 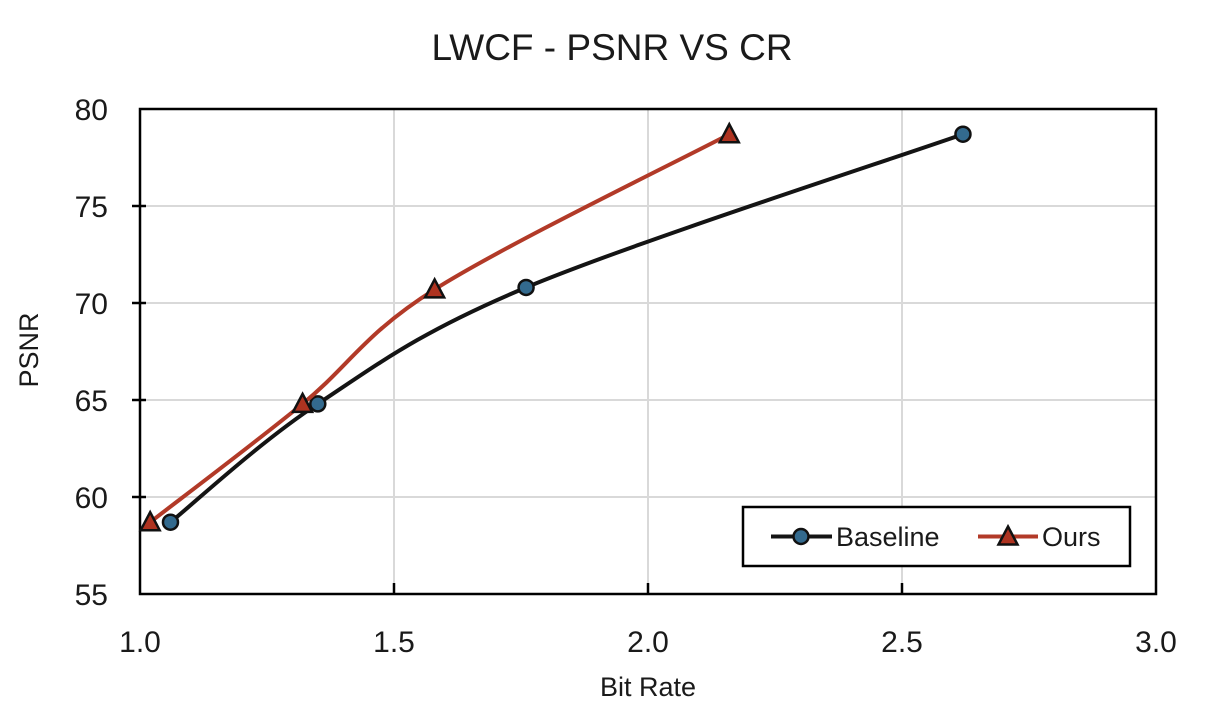 What do you see at coordinates (648, 687) in the screenshot?
I see `x-axis-label: Bit Rate` at bounding box center [648, 687].